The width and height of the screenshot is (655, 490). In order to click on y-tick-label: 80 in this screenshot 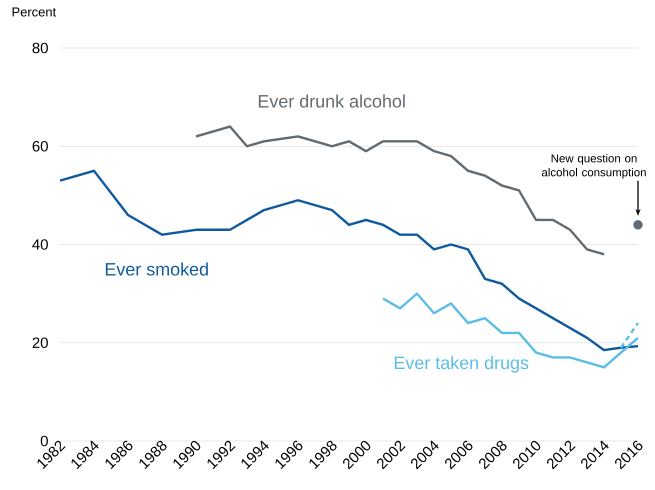, I will do `click(40, 48)`.